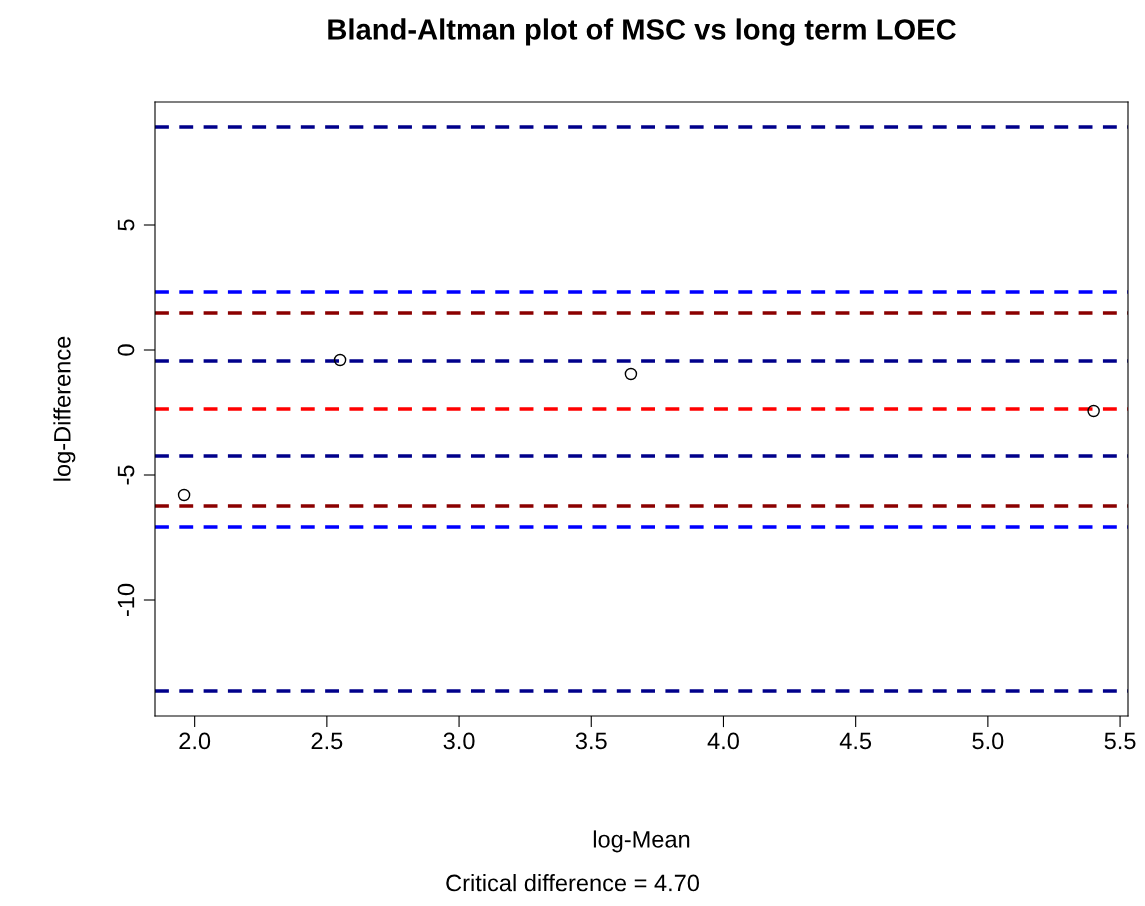 This screenshot has width=1145, height=906. Describe the element at coordinates (195, 741) in the screenshot. I see `x-tick-label: 2.0` at that location.